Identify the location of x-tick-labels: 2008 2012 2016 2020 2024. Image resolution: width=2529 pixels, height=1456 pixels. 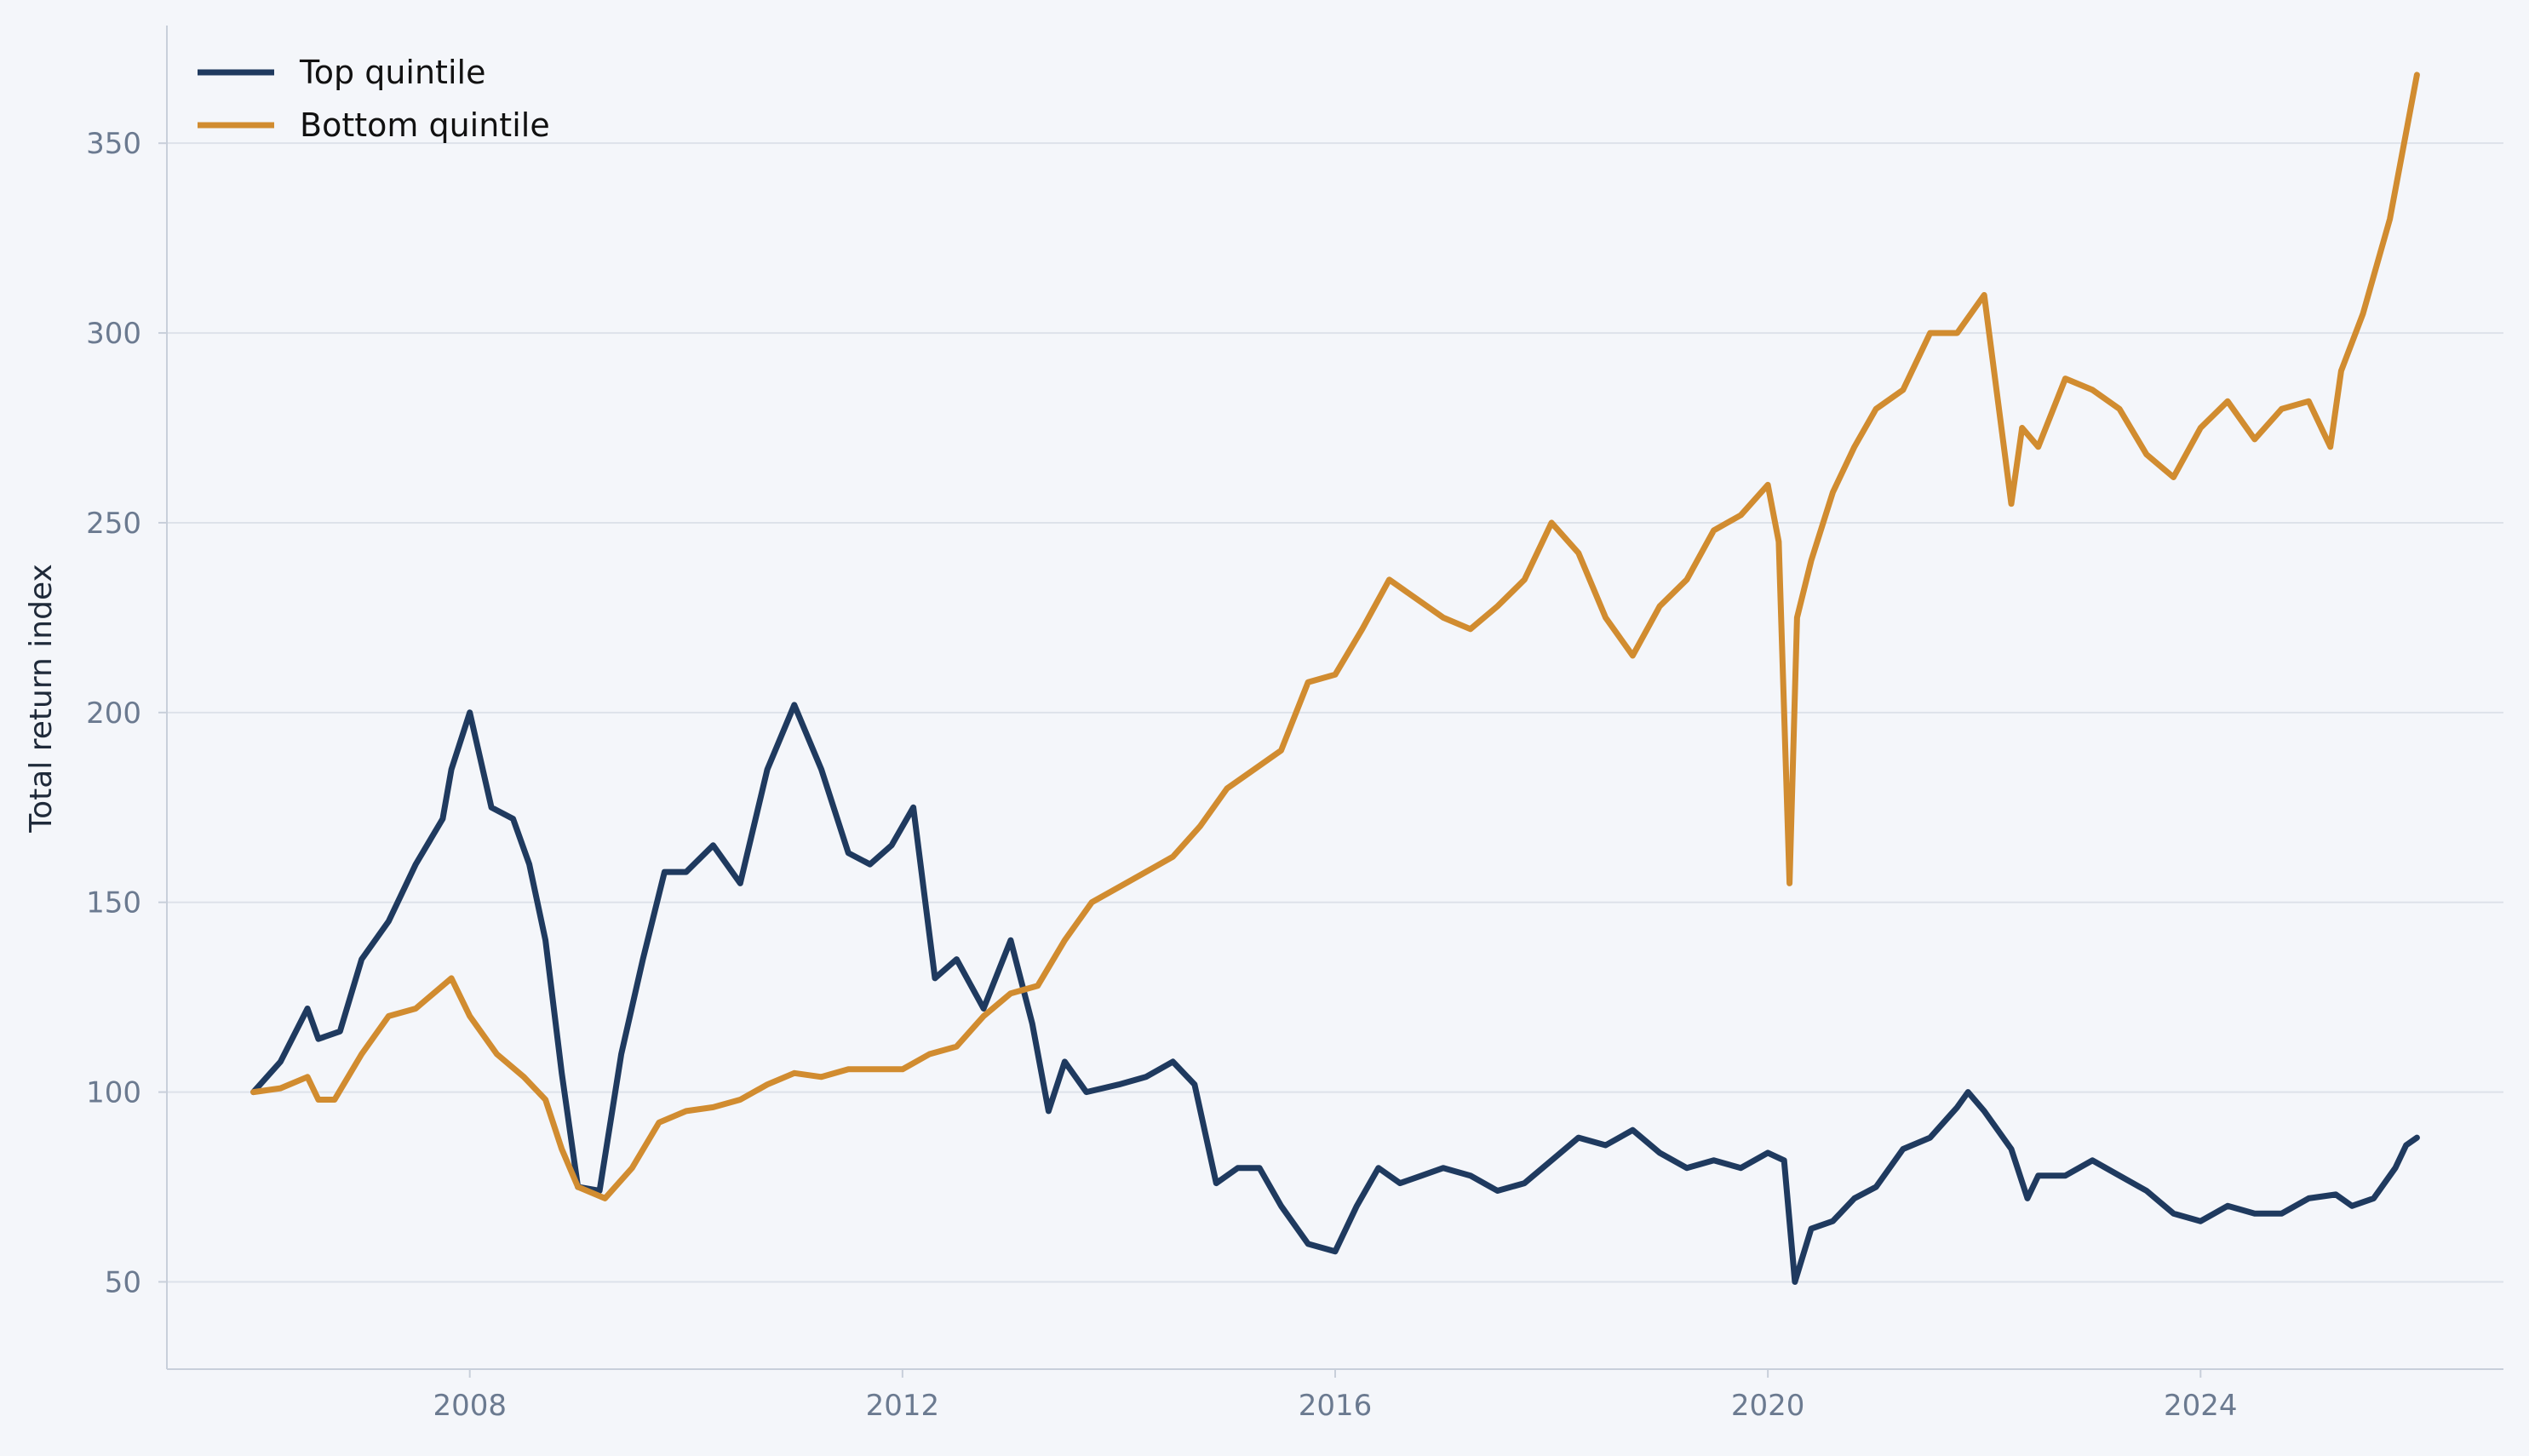
(1335, 1396).